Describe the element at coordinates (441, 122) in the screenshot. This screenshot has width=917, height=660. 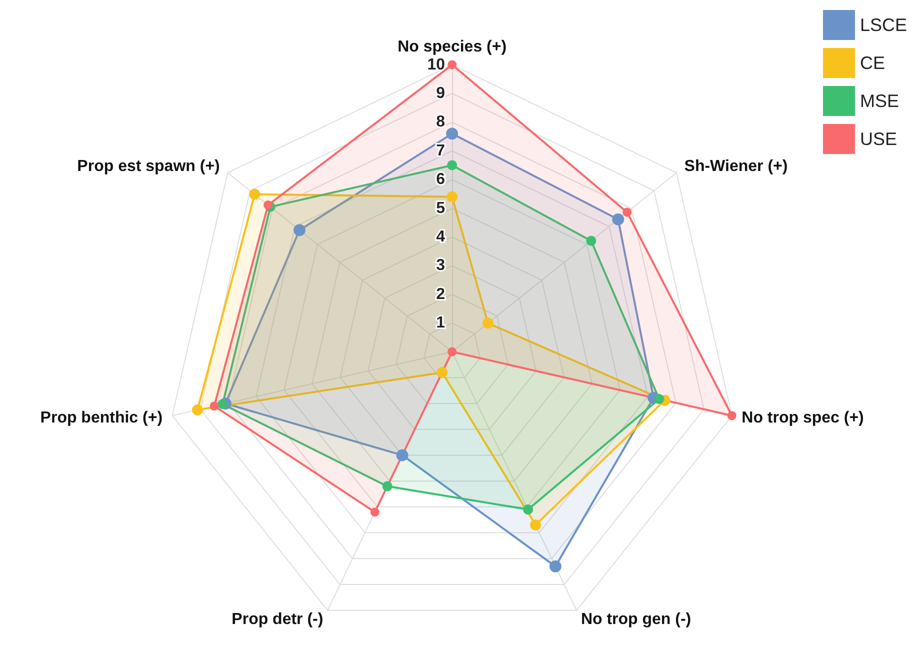
I see `y-tick-label: 8` at that location.